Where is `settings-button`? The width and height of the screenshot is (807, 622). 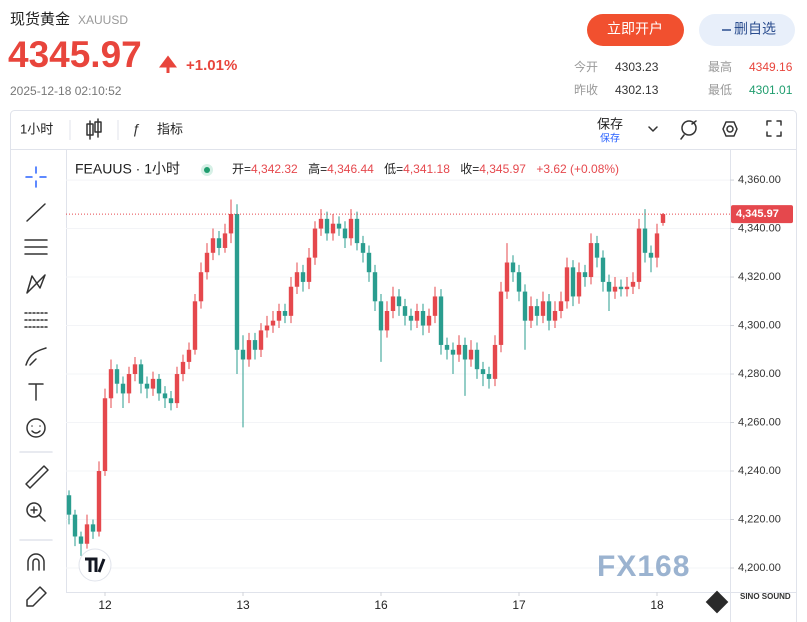
settings-button is located at coordinates (730, 129).